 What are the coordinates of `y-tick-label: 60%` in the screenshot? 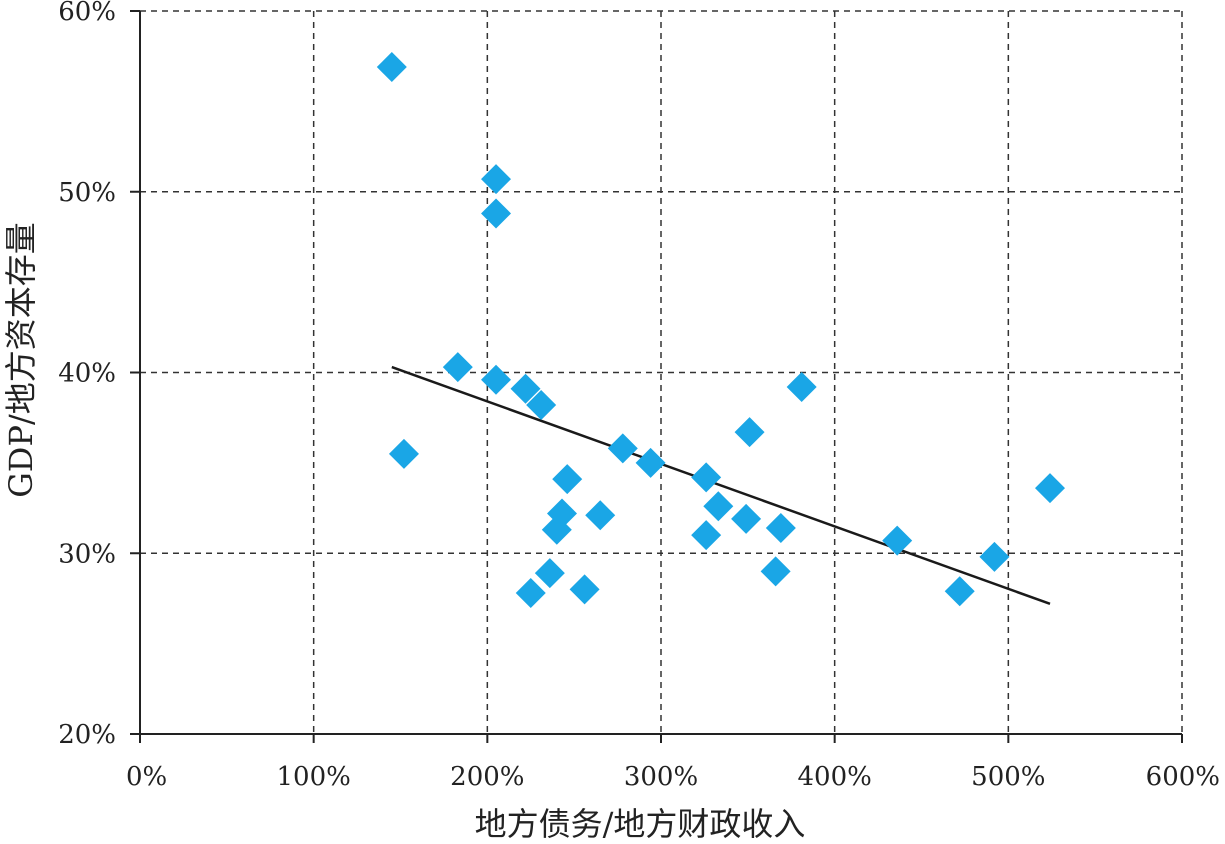 It's located at (87, 13).